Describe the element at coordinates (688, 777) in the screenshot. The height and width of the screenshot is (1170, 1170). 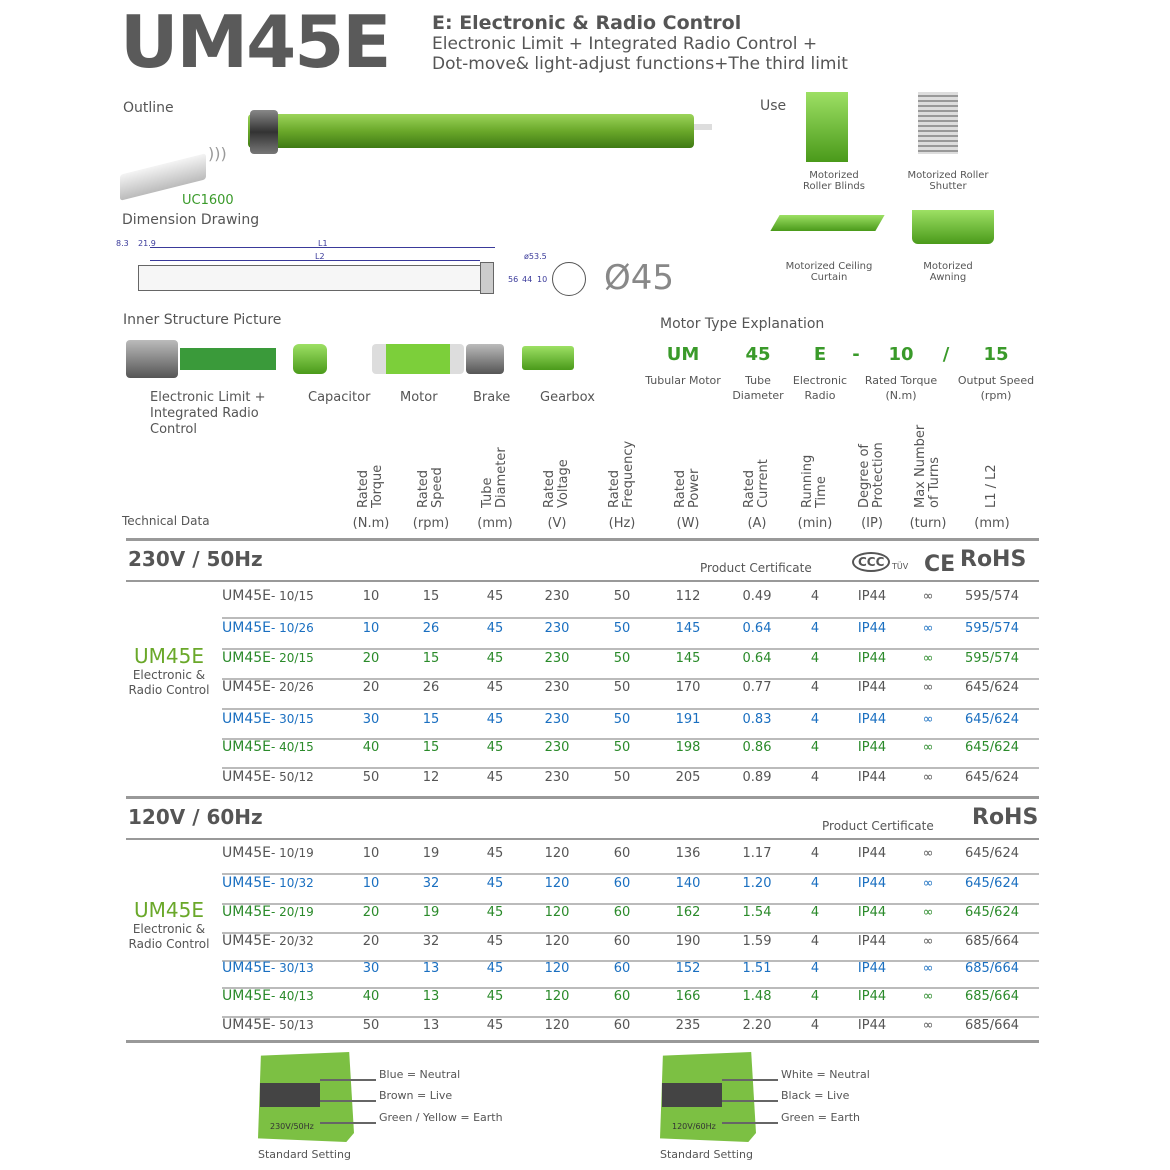
I see `table-cell: 205` at that location.